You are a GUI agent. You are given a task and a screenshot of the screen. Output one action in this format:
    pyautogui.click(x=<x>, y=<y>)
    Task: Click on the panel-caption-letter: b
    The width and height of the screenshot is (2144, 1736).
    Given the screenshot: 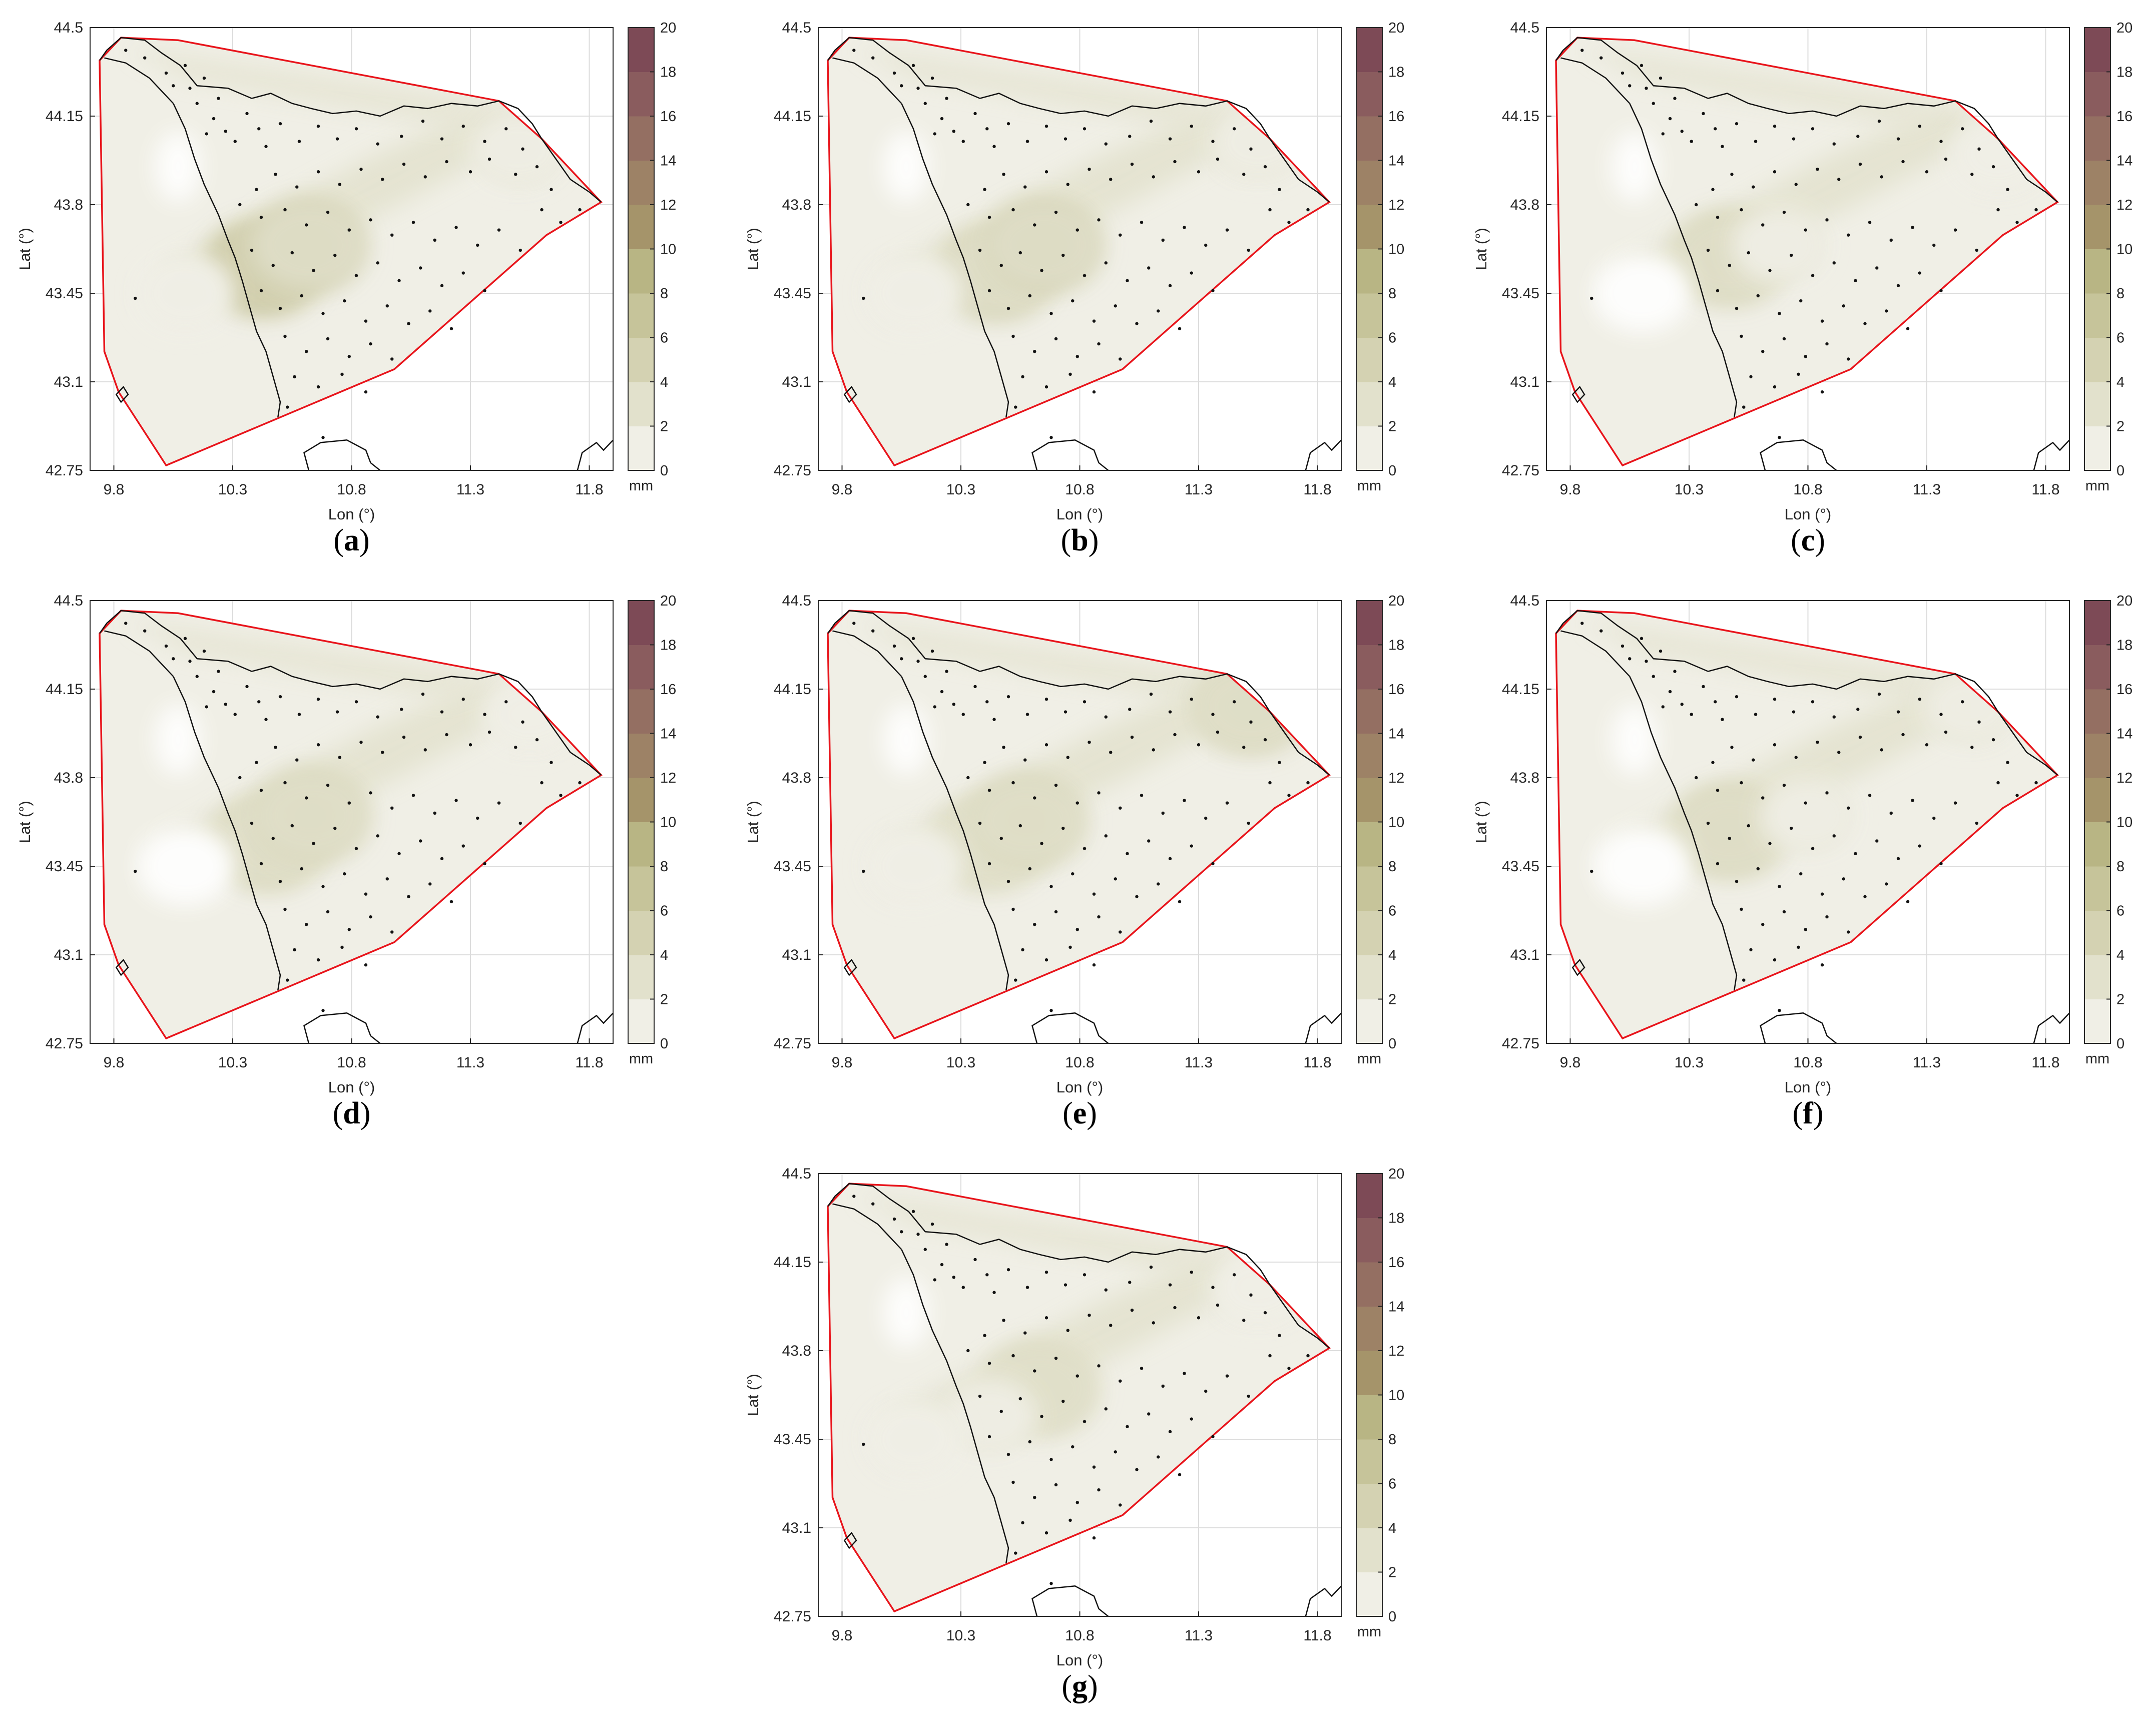 What is the action you would take?
    pyautogui.click(x=1080, y=540)
    